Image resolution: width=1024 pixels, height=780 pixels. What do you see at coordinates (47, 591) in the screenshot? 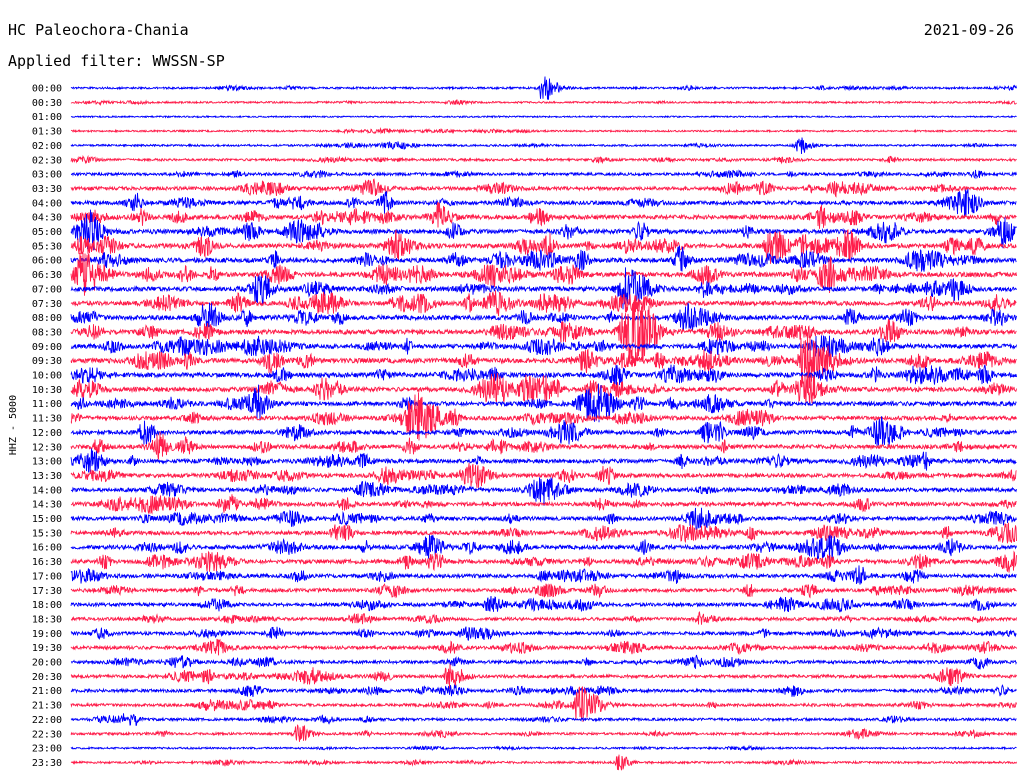
I see `time-label: 17:30` at bounding box center [47, 591].